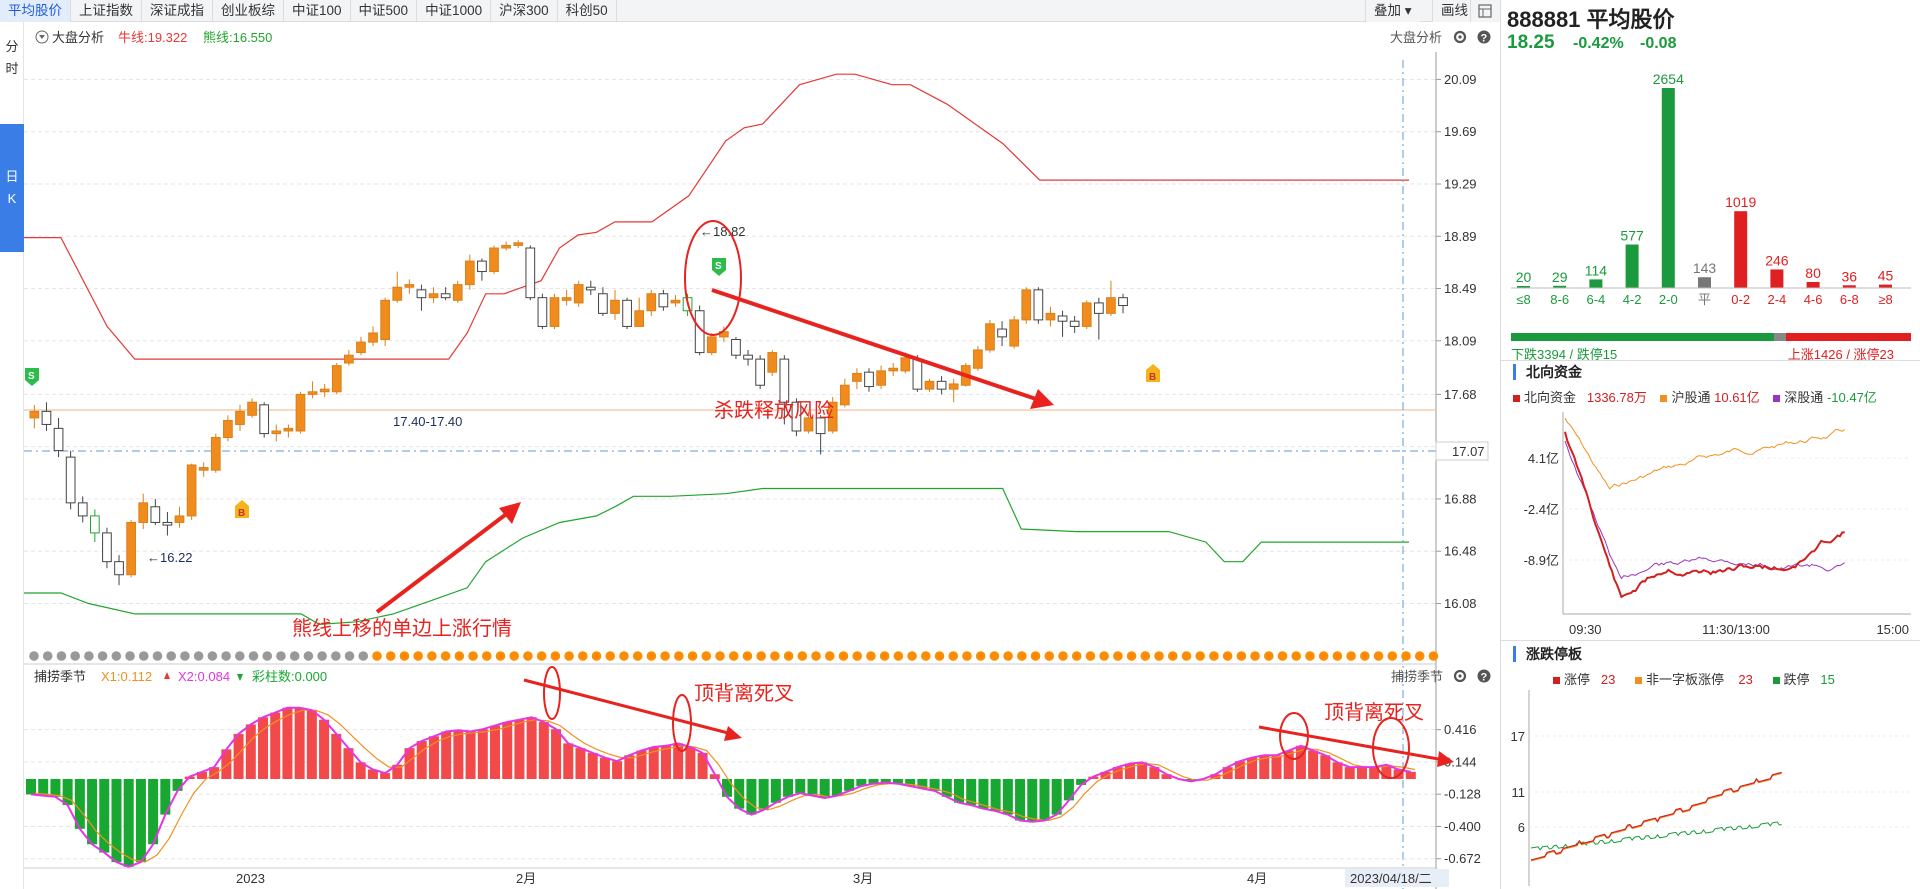 This screenshot has height=889, width=1920. I want to click on dist-bar-label: 平, so click(1704, 299).